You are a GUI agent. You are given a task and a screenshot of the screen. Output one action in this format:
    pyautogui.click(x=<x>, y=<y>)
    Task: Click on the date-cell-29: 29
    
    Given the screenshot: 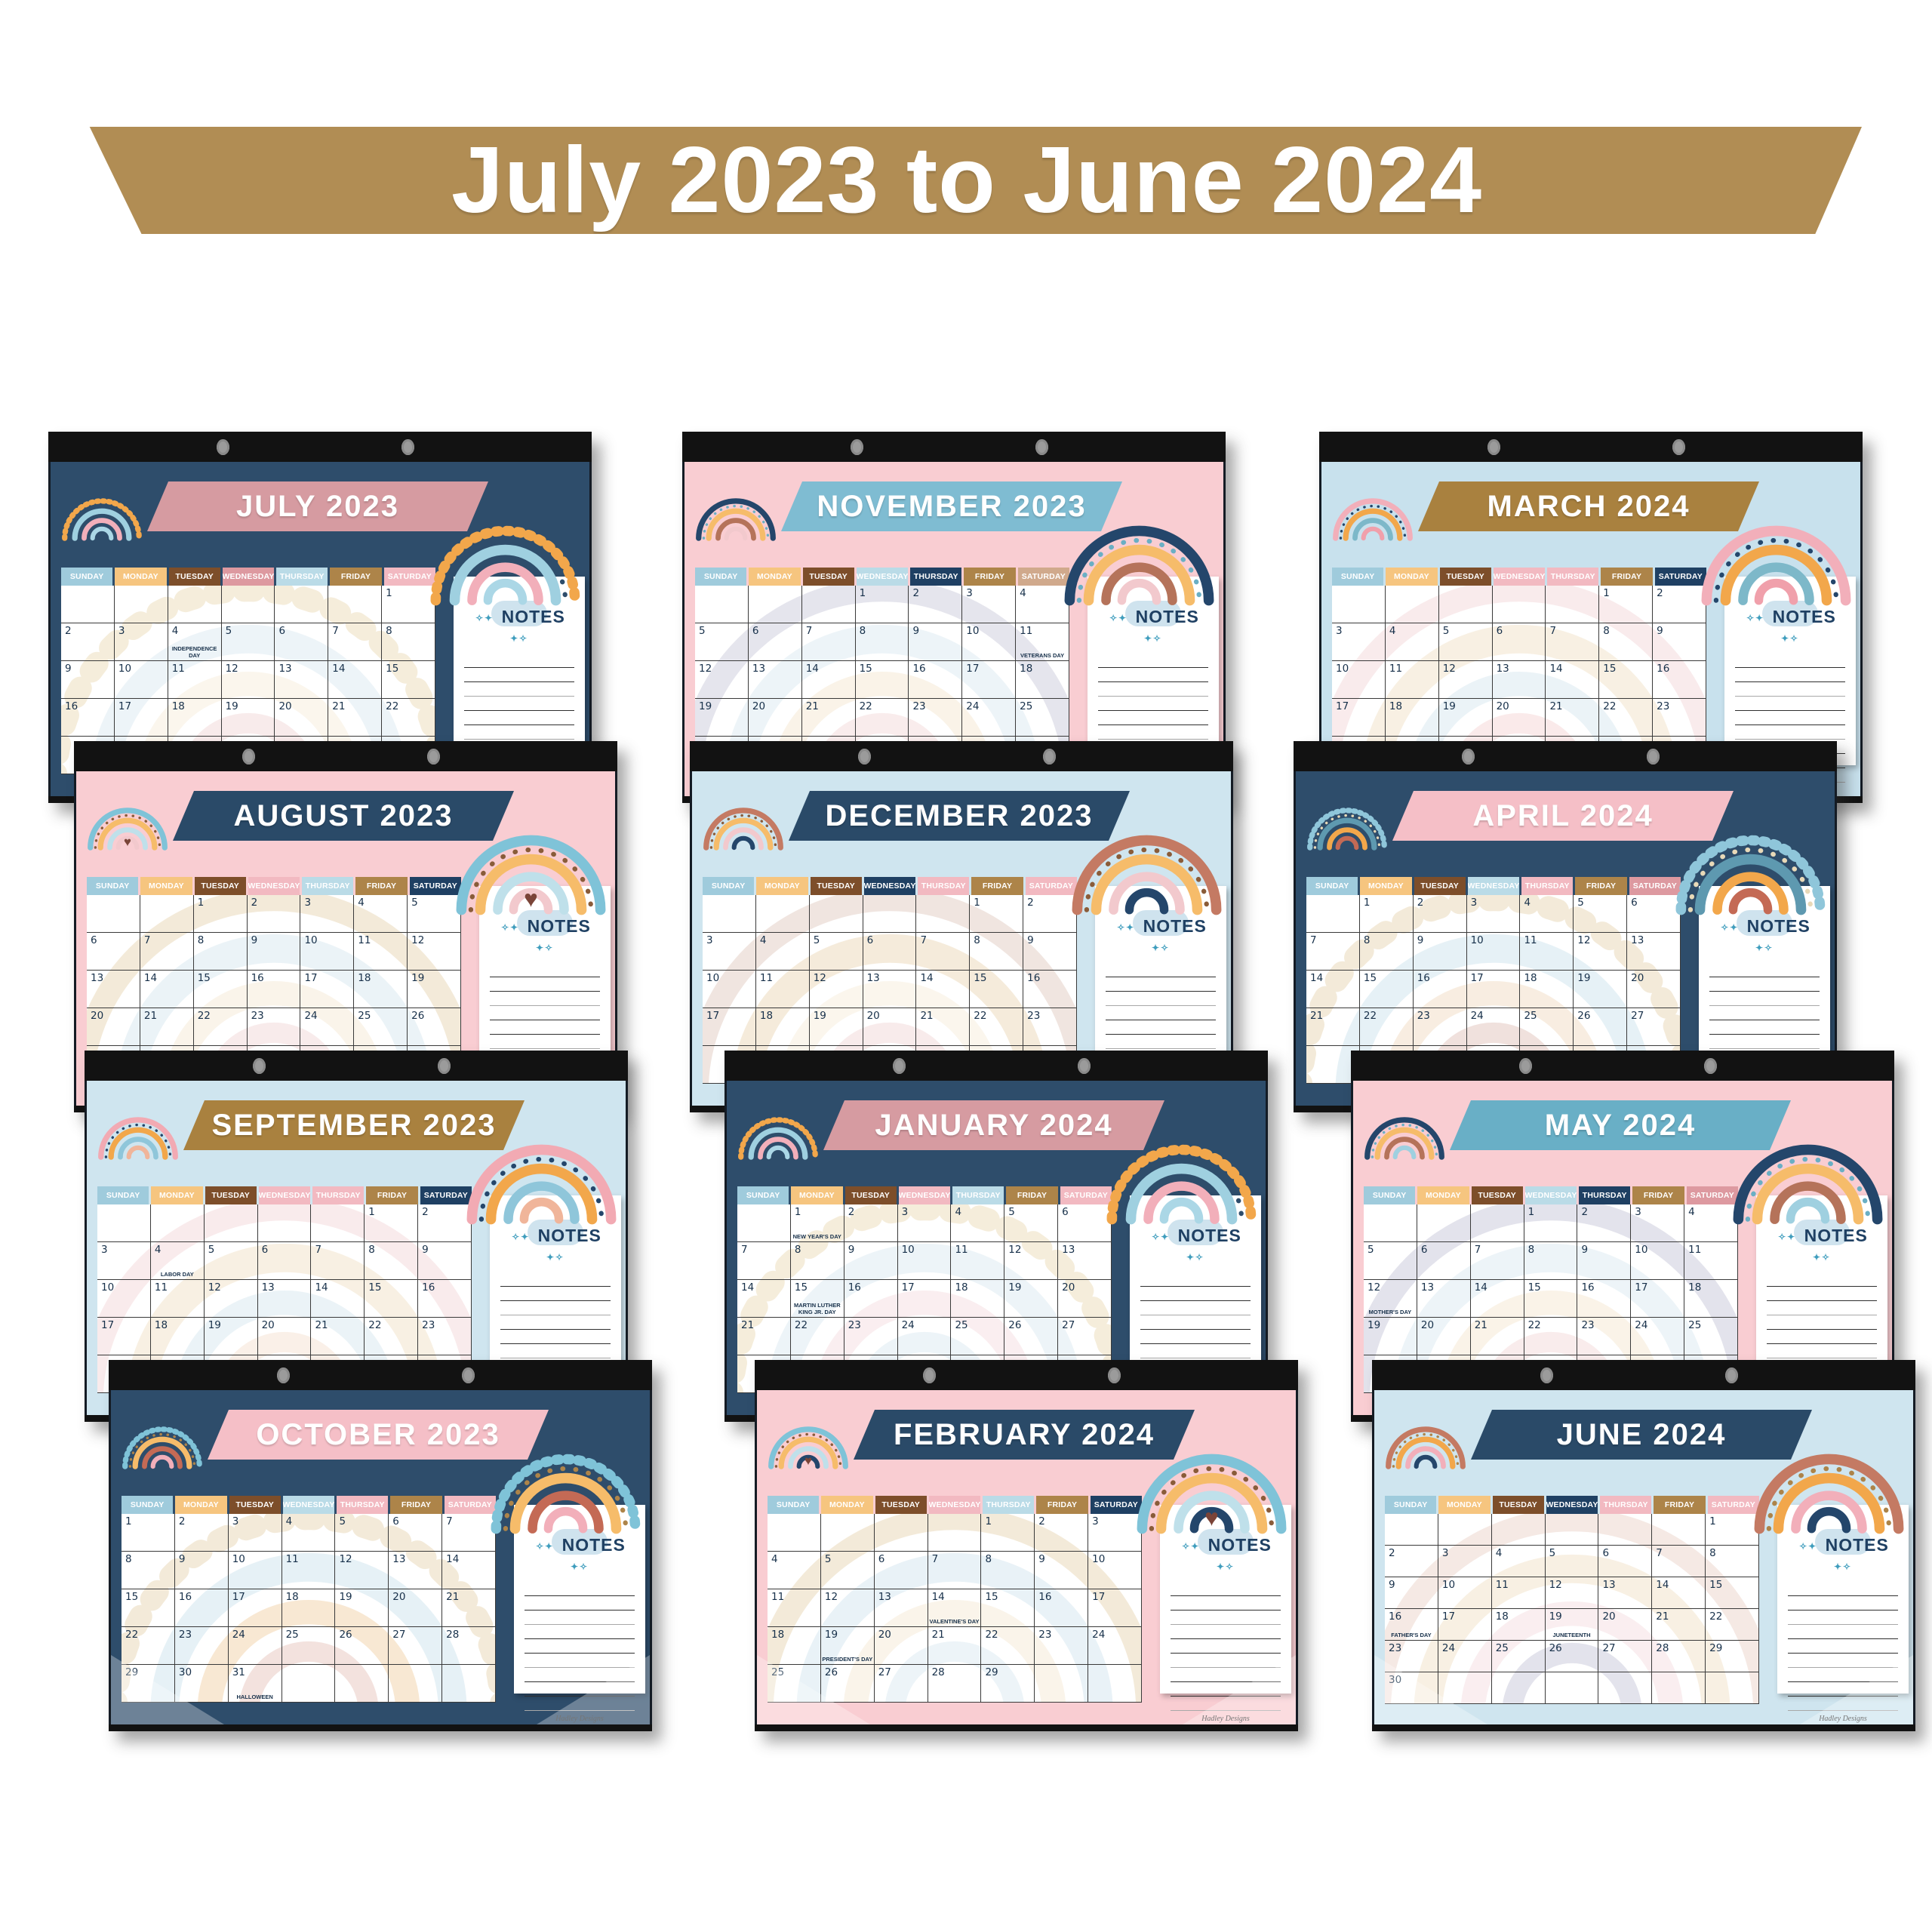 What is the action you would take?
    pyautogui.click(x=1007, y=1684)
    